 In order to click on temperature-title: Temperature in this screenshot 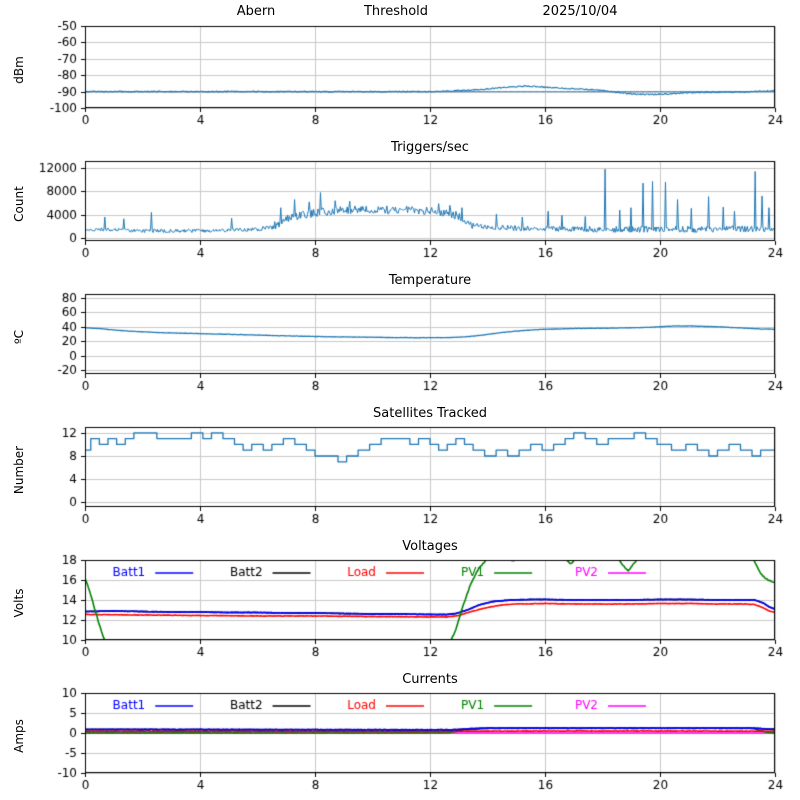, I will do `click(430, 280)`.